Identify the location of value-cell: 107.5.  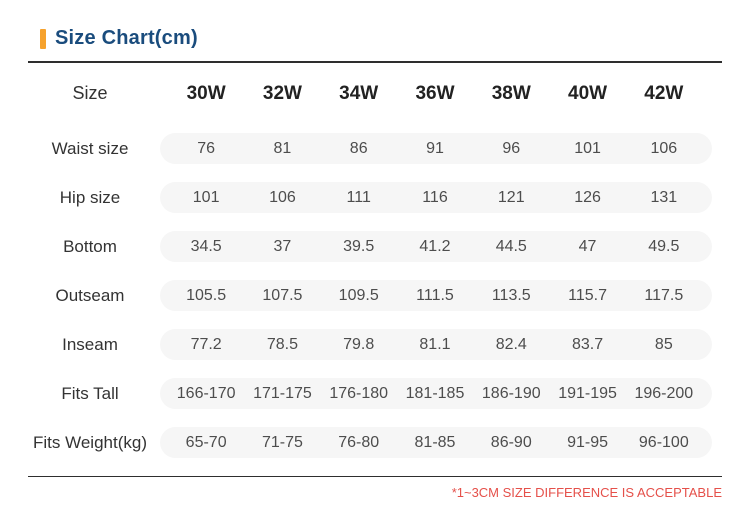
(282, 295).